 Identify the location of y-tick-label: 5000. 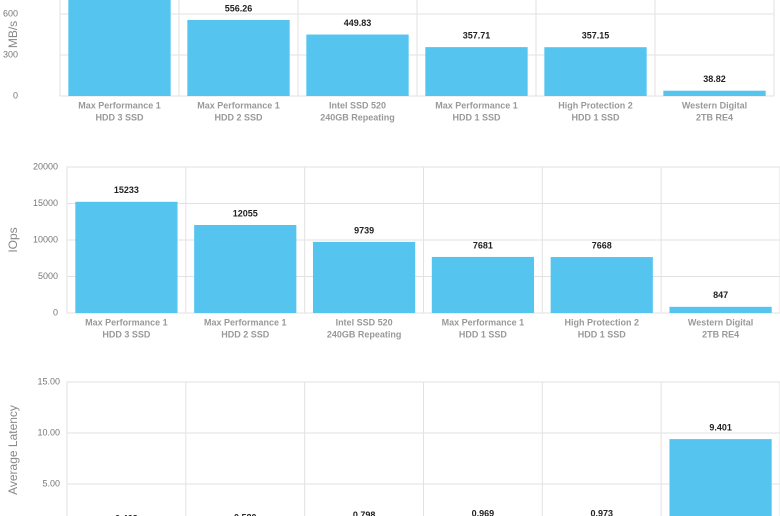
(48, 276).